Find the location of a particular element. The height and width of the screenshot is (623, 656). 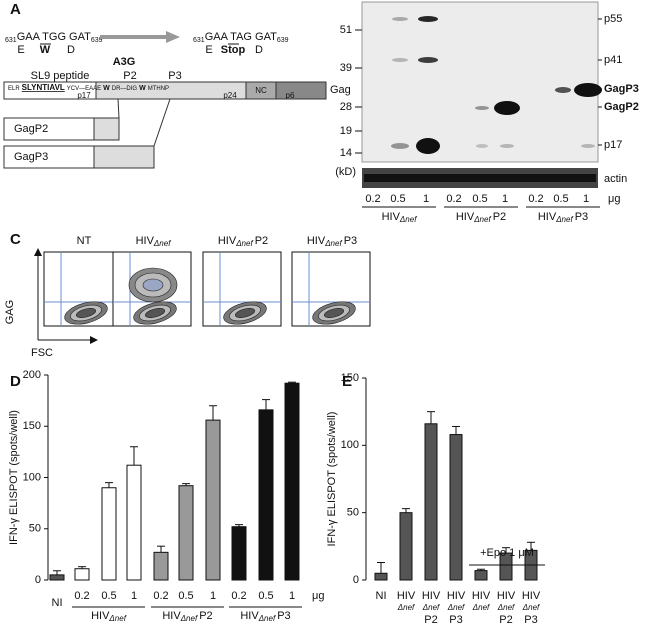

annotation: +Epo 1 μM is located at coordinates (507, 553).